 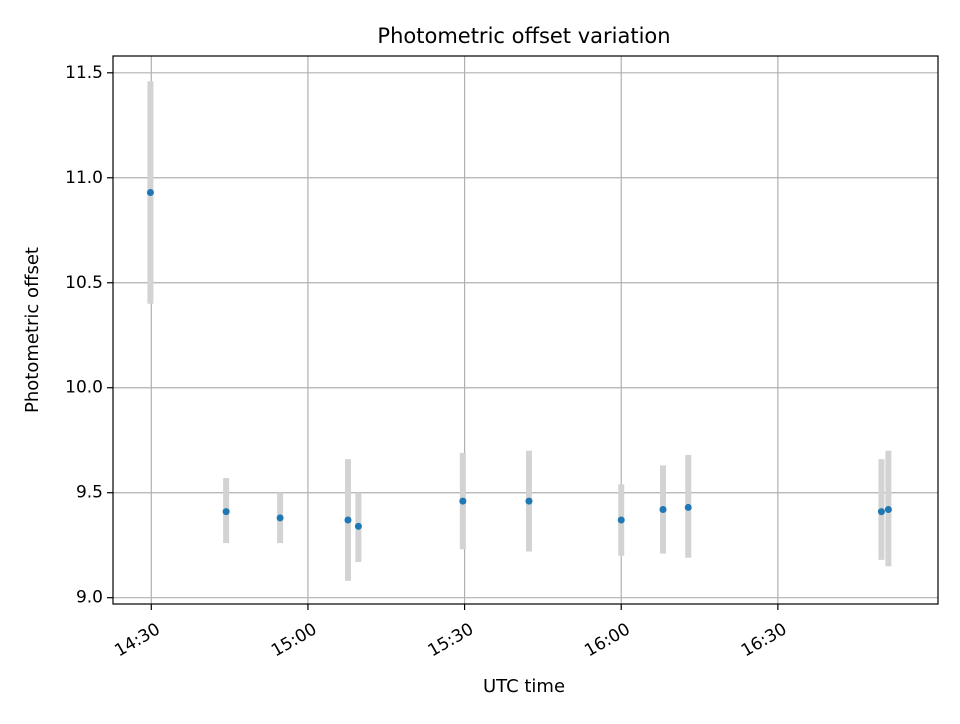 What do you see at coordinates (89, 493) in the screenshot?
I see `y-tick-label: 9.5` at bounding box center [89, 493].